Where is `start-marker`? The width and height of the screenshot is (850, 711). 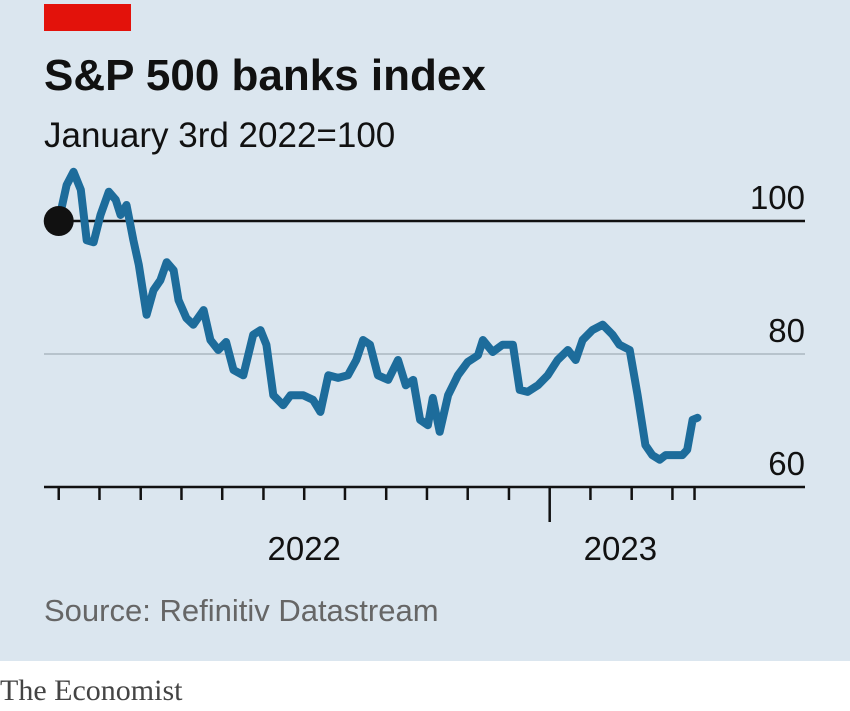 start-marker is located at coordinates (58, 221).